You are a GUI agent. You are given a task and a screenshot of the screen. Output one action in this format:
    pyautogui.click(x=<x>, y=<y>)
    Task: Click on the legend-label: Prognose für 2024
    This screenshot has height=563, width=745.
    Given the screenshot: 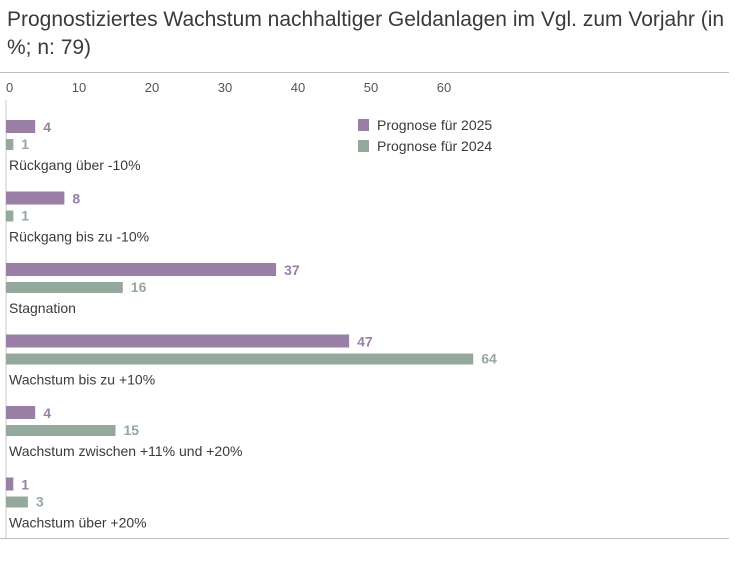 What is the action you would take?
    pyautogui.click(x=434, y=146)
    